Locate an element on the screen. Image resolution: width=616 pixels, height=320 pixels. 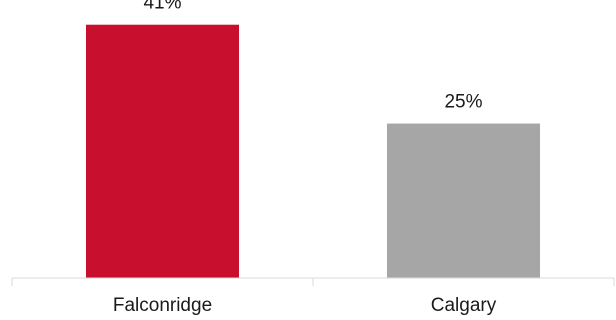
x-axis is located at coordinates (313, 281).